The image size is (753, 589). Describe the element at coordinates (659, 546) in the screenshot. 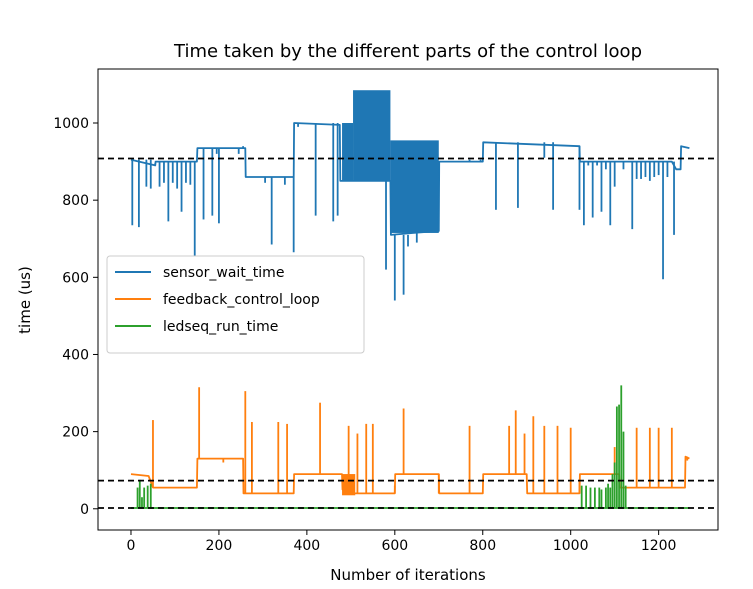

I see `x-tick-label: 1200` at that location.